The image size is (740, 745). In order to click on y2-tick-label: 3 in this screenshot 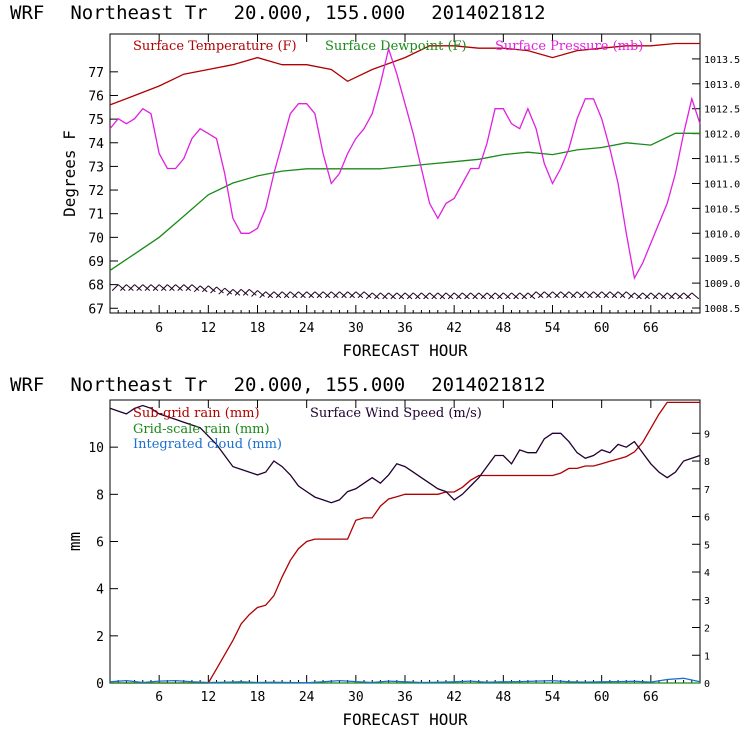, I will do `click(707, 601)`.